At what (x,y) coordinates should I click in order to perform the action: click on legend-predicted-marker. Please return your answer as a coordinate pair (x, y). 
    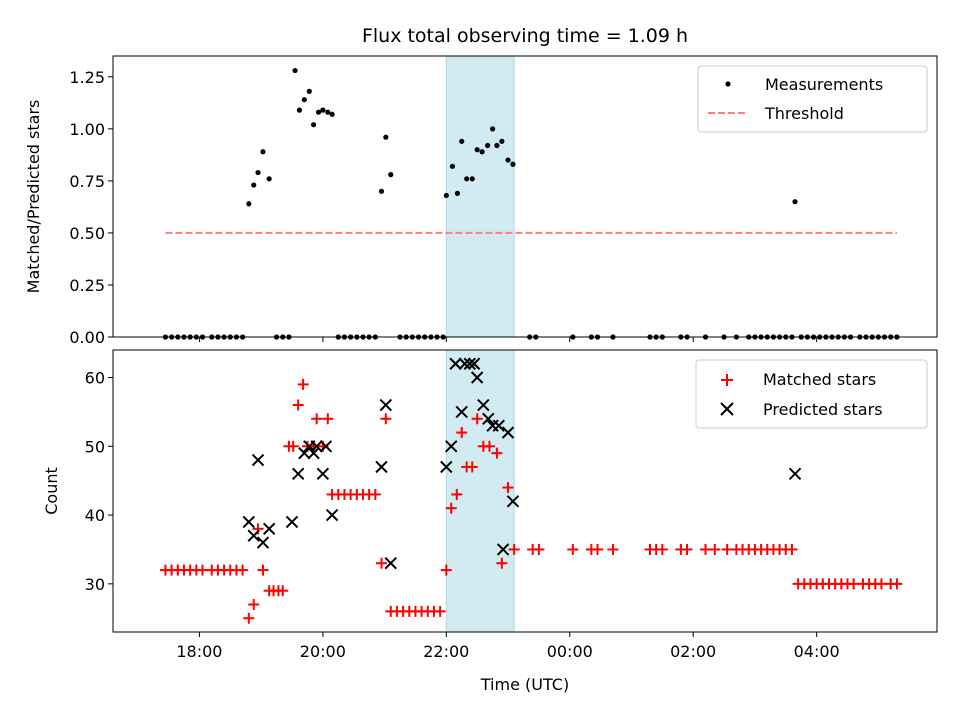
    Looking at the image, I should click on (727, 409).